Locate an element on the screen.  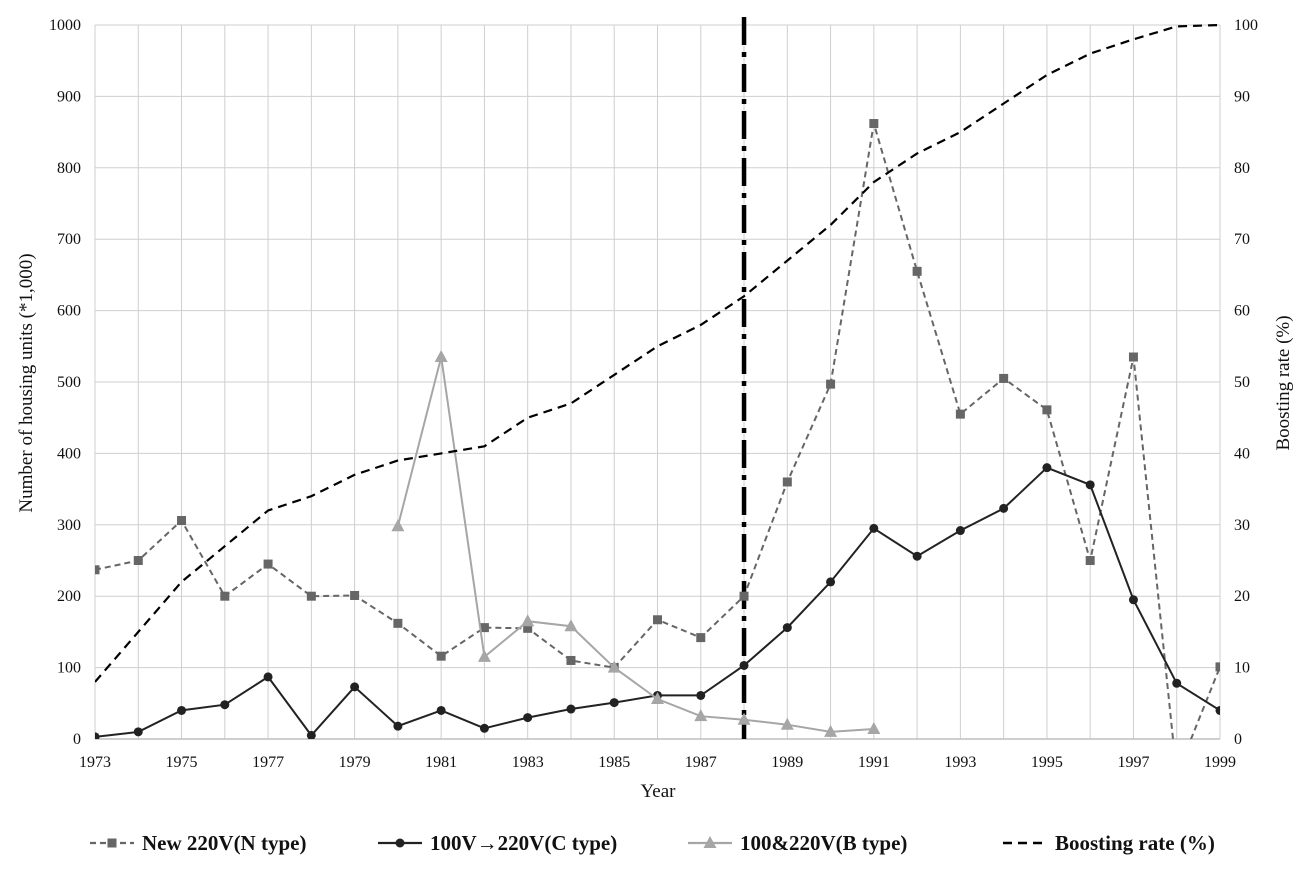
y-left-axis-title: Number of housing units (*1,000) is located at coordinates (26, 382).